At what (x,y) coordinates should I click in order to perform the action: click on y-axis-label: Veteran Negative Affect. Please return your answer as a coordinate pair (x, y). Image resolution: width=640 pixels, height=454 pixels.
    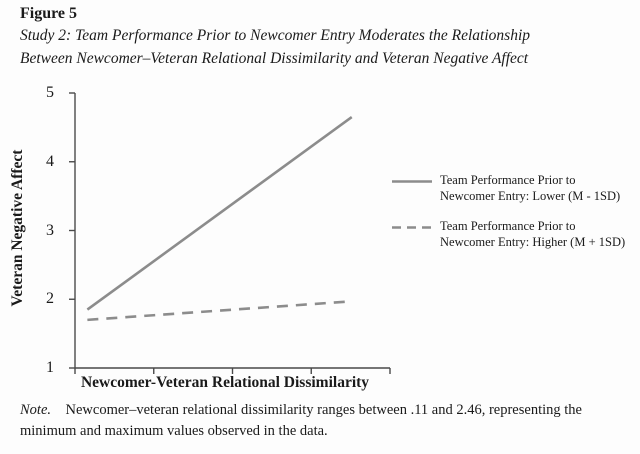
    Looking at the image, I should click on (17, 228).